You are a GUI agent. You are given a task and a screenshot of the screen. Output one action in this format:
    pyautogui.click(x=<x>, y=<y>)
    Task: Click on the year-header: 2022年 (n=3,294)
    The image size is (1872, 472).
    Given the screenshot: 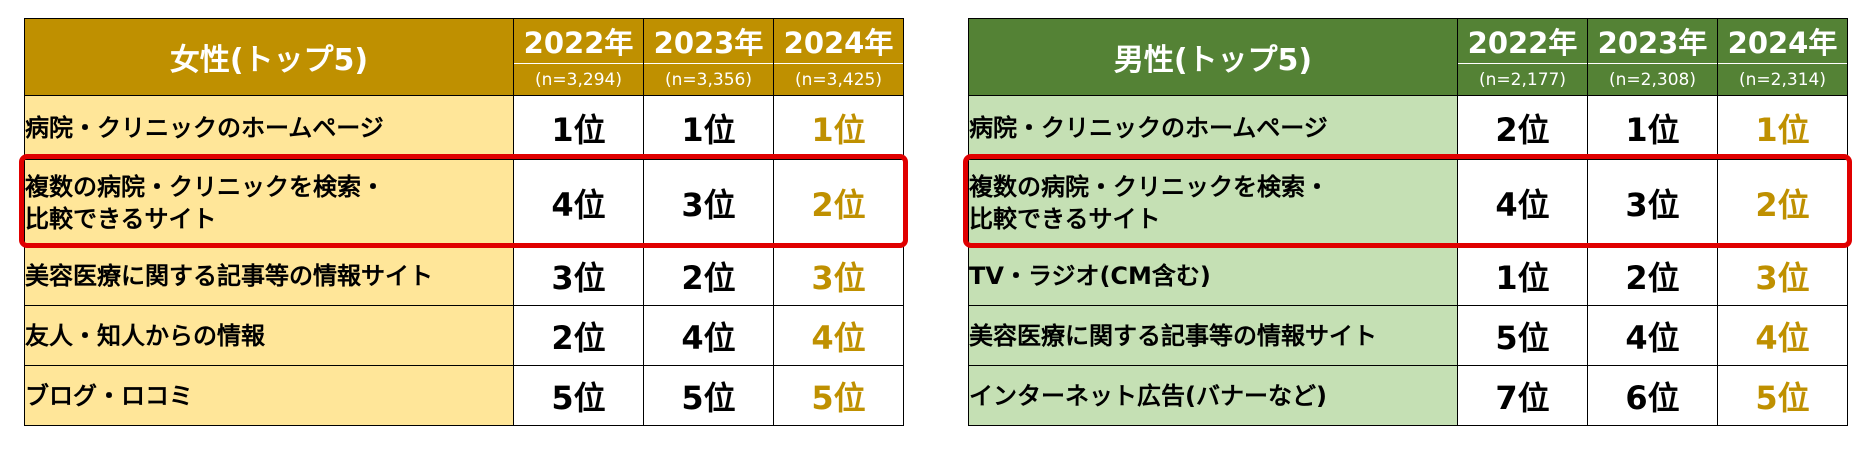 What is the action you would take?
    pyautogui.click(x=578, y=57)
    